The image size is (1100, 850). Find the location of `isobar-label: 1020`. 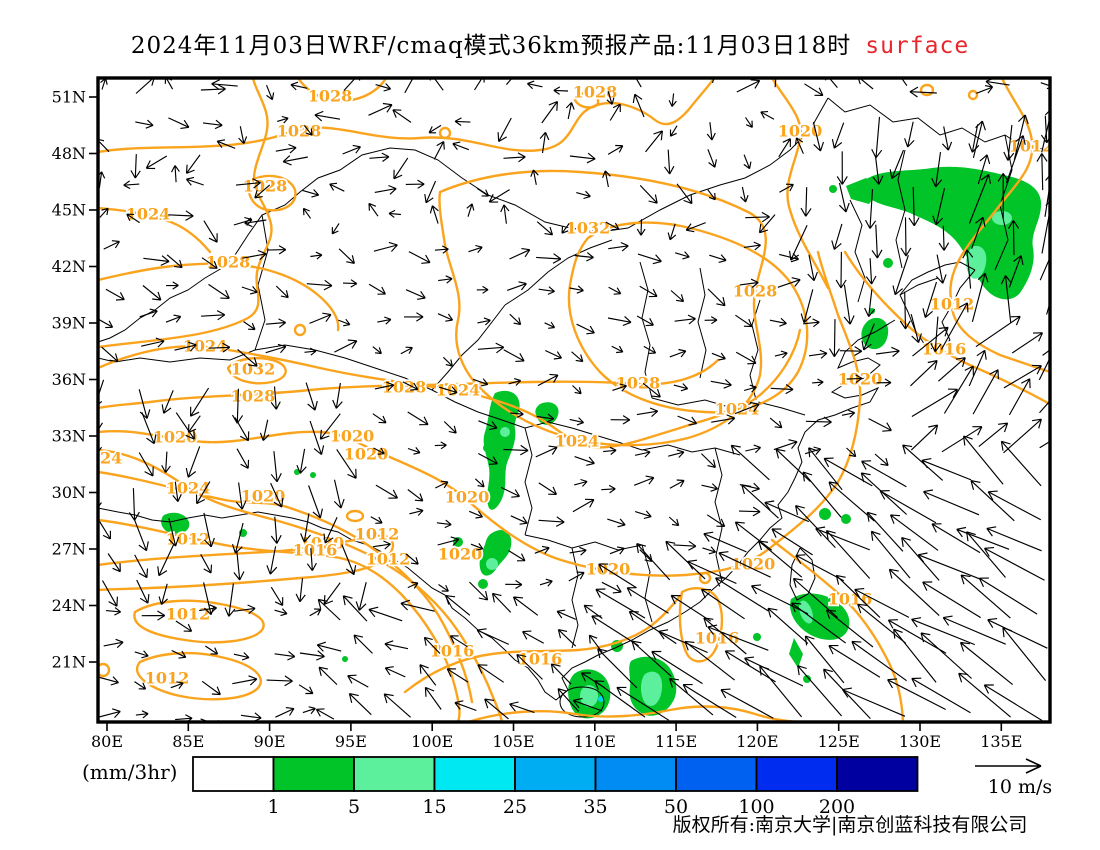

isobar-label: 1020 is located at coordinates (467, 497).